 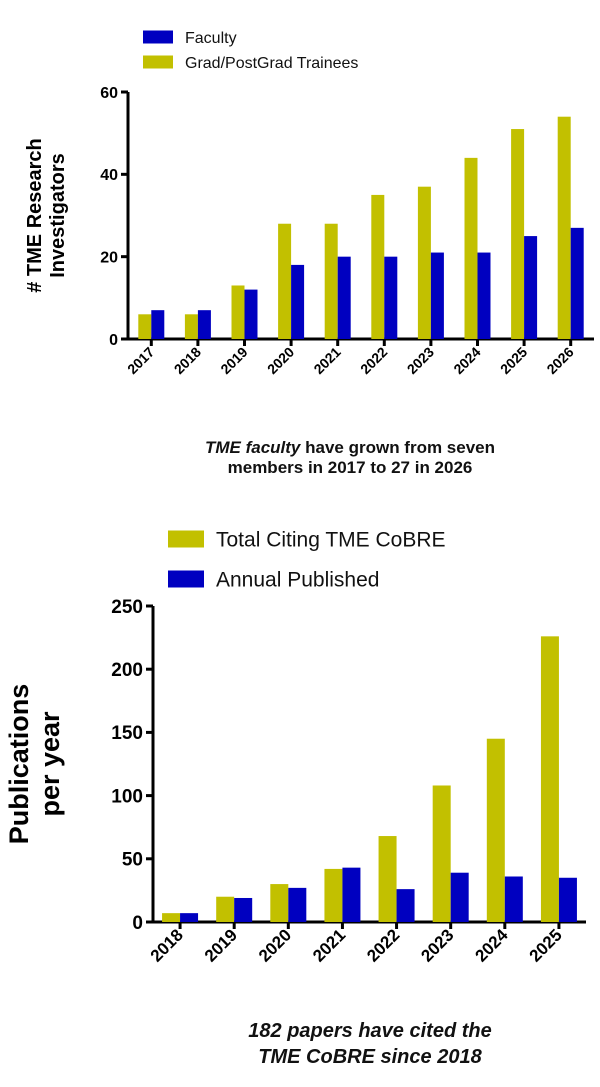 What do you see at coordinates (127, 733) in the screenshot?
I see `y-tick-label-1: 150` at bounding box center [127, 733].